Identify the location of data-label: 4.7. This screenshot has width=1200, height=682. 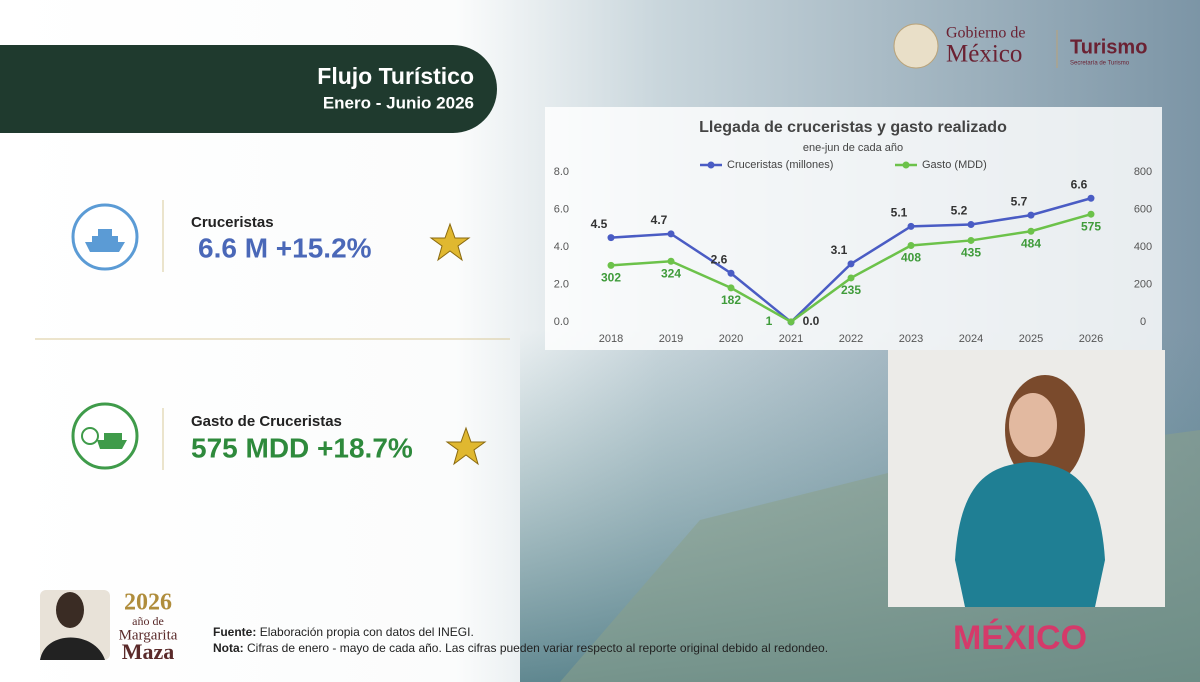
(659, 220).